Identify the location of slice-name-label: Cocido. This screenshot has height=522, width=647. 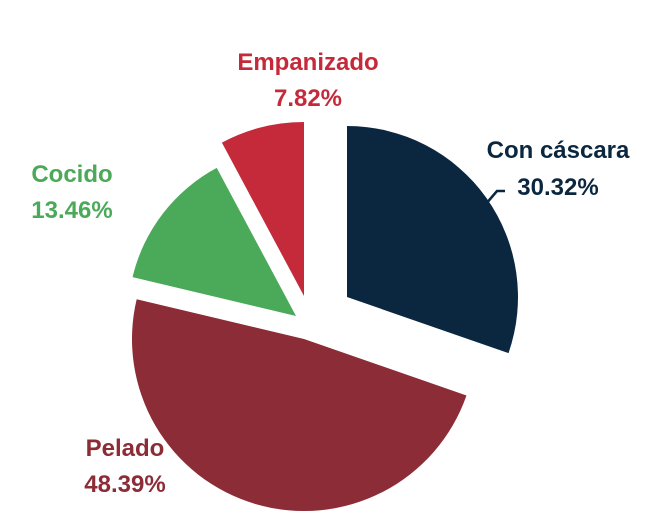
(71, 174).